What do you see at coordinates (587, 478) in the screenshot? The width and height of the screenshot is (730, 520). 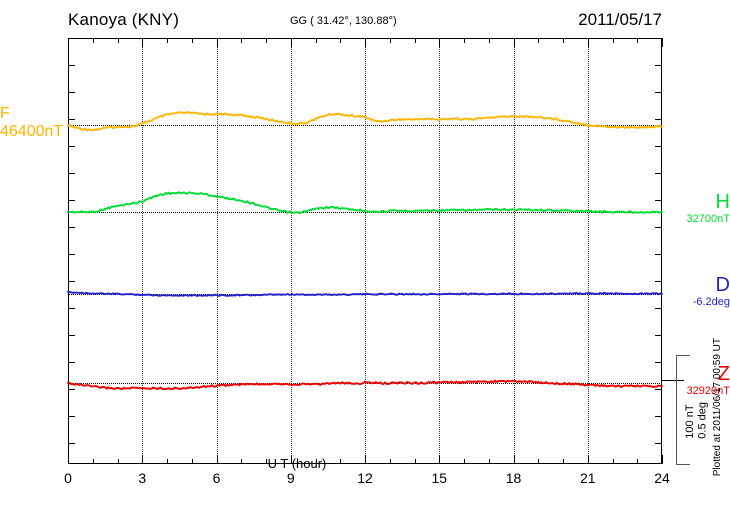 I see `x-tick-label: 21` at bounding box center [587, 478].